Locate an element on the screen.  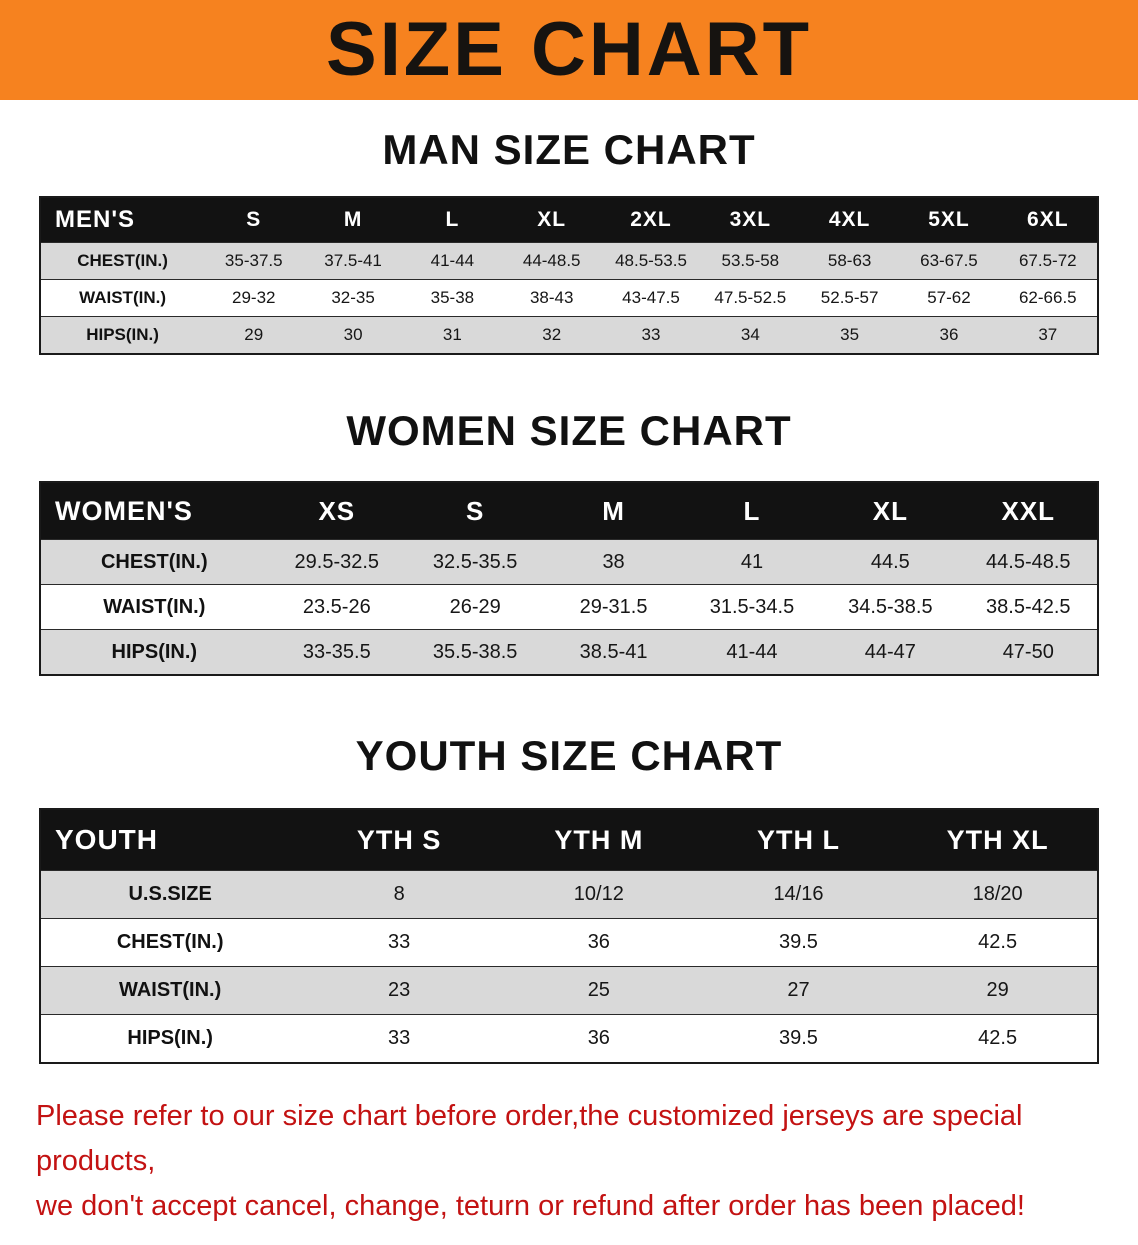
measurement-row: HIPS(IN.) 29 30 31 32 33 34 35 36 37 is located at coordinates (569, 335).